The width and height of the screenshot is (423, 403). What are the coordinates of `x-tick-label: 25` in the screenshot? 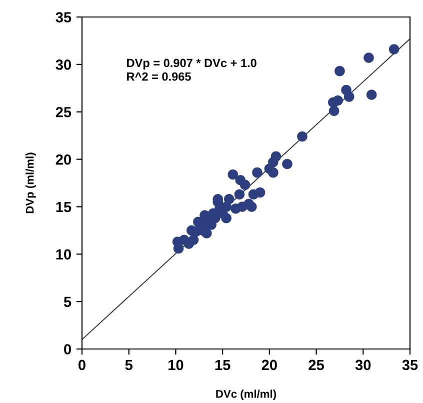 It's located at (316, 365).